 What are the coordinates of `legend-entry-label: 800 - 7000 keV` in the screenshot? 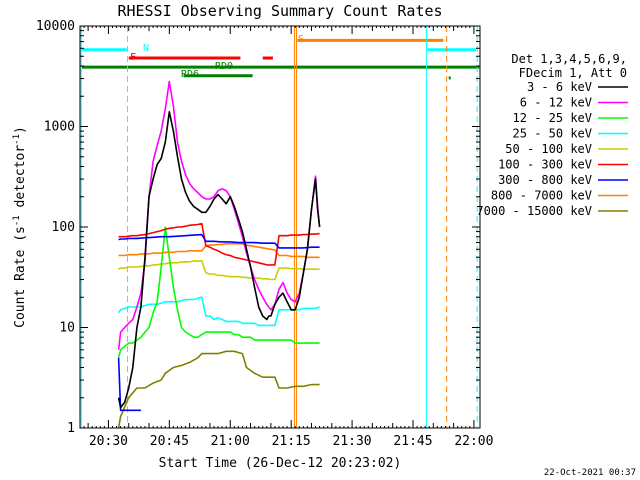 It's located at (541, 196).